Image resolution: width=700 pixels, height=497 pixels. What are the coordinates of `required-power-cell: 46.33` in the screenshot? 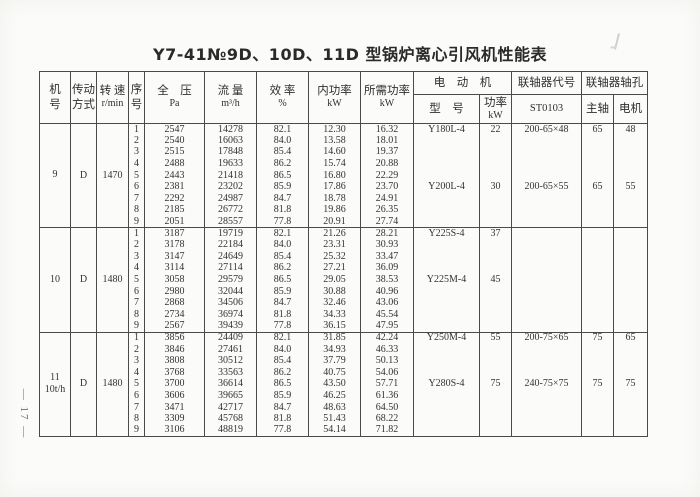 It's located at (387, 349).